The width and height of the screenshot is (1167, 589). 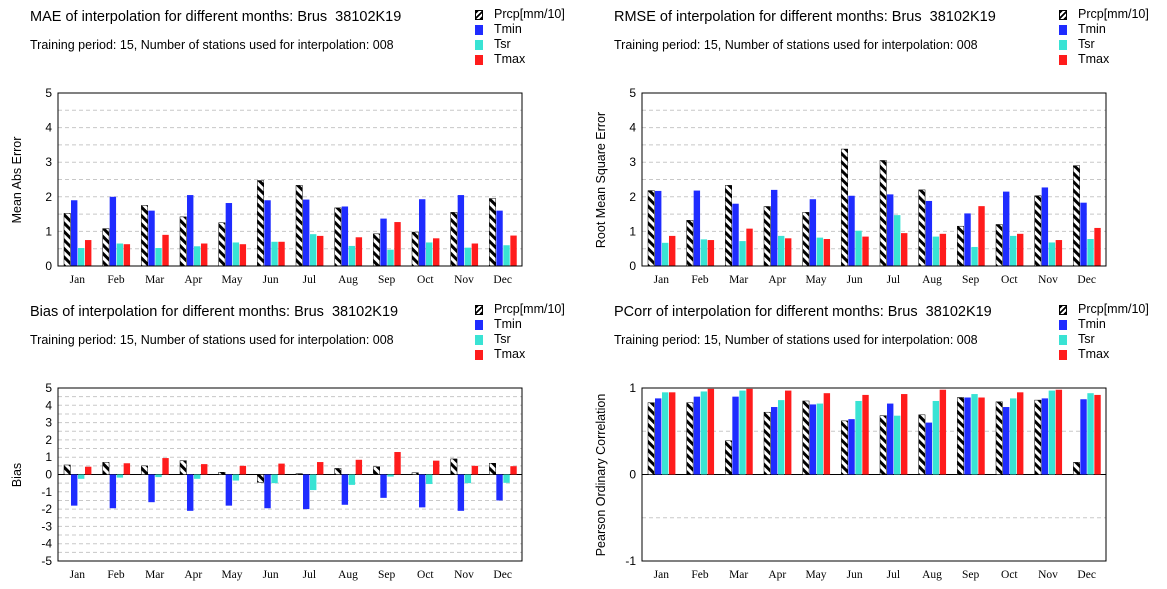 What do you see at coordinates (1092, 29) in the screenshot?
I see `rmse-legend-label-tmin: Tmin` at bounding box center [1092, 29].